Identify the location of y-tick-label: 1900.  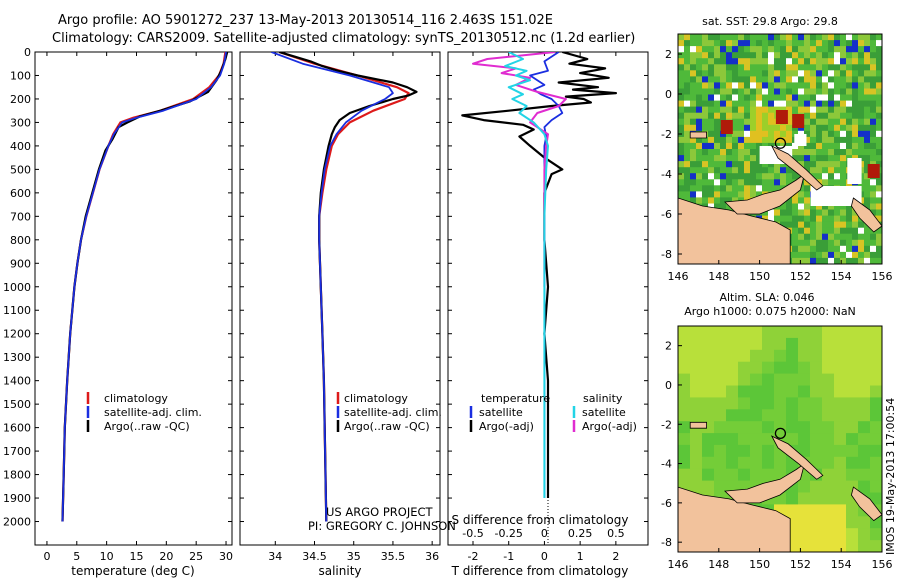
(17, 498).